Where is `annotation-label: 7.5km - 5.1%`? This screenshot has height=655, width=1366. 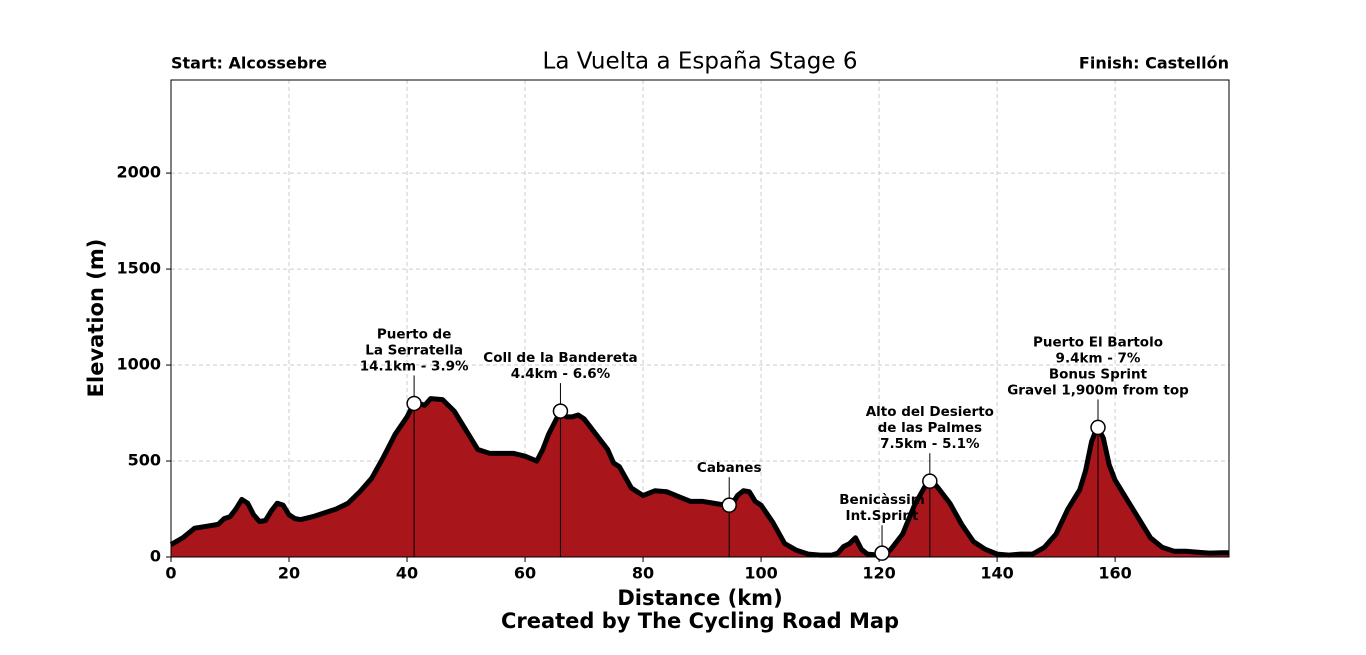
annotation-label: 7.5km - 5.1% is located at coordinates (930, 444).